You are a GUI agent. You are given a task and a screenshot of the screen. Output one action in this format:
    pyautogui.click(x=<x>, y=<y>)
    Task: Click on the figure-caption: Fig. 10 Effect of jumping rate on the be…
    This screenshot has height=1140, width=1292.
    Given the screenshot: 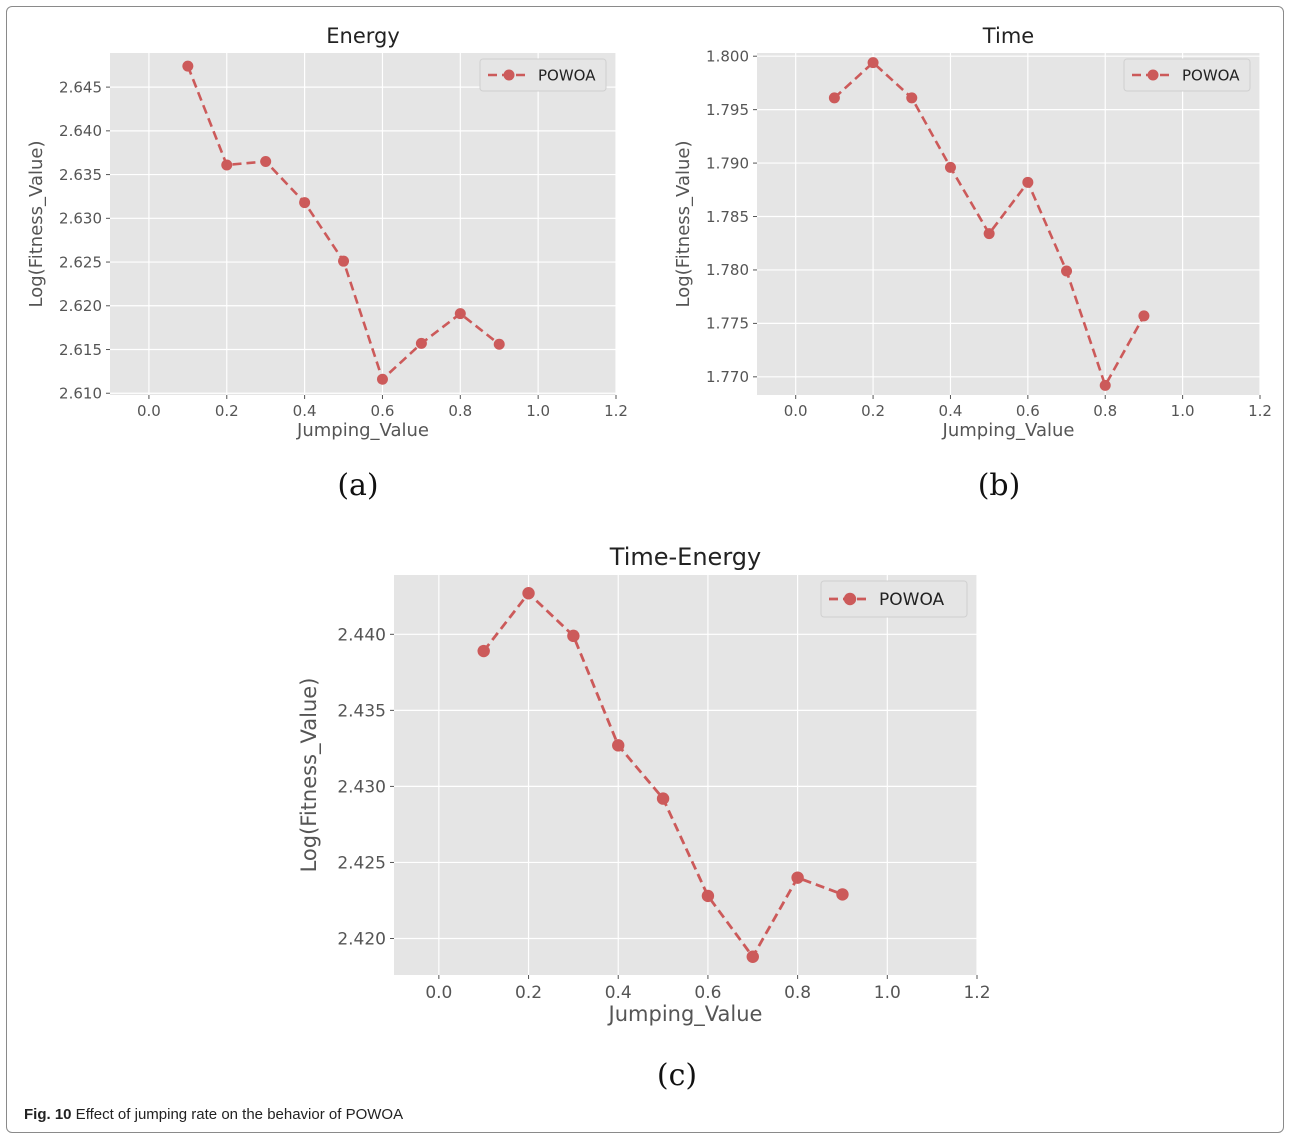 What is the action you would take?
    pyautogui.click(x=213, y=1114)
    